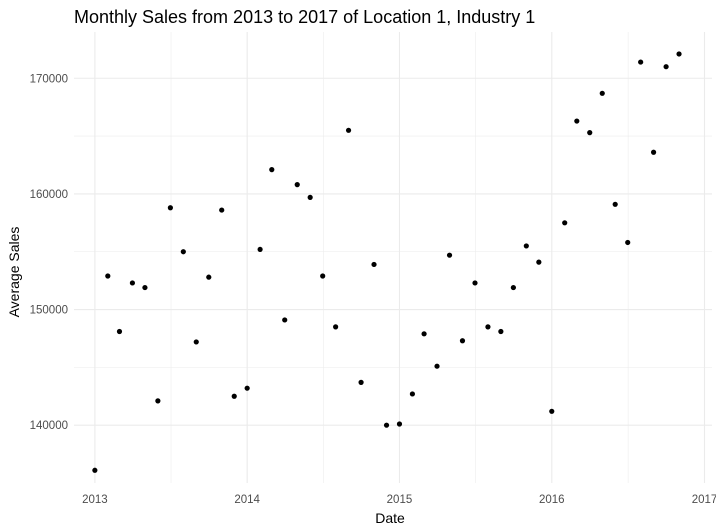 This screenshot has width=716, height=532. I want to click on x-axis-title: Date, so click(390, 518).